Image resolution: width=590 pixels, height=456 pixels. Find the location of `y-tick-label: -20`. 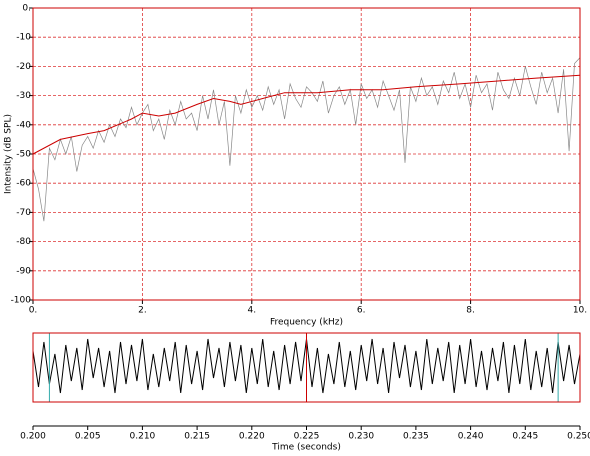

y-tick-label: -20 is located at coordinates (23, 67).